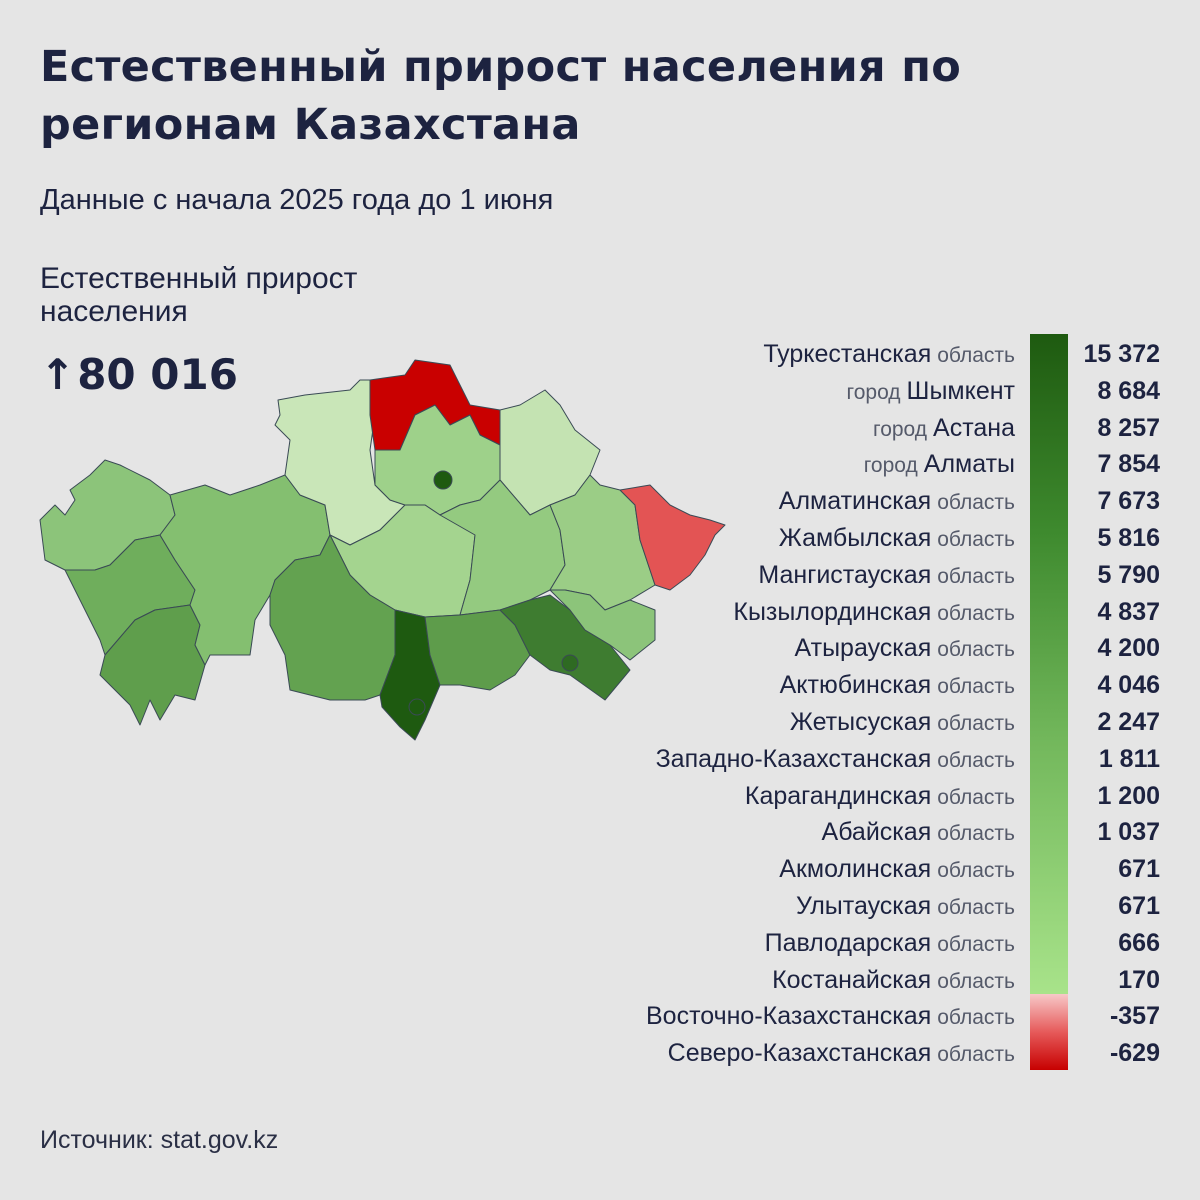 The image size is (1200, 1200). What do you see at coordinates (58, 374) in the screenshot?
I see `arrow-up-icon: ↑` at bounding box center [58, 374].